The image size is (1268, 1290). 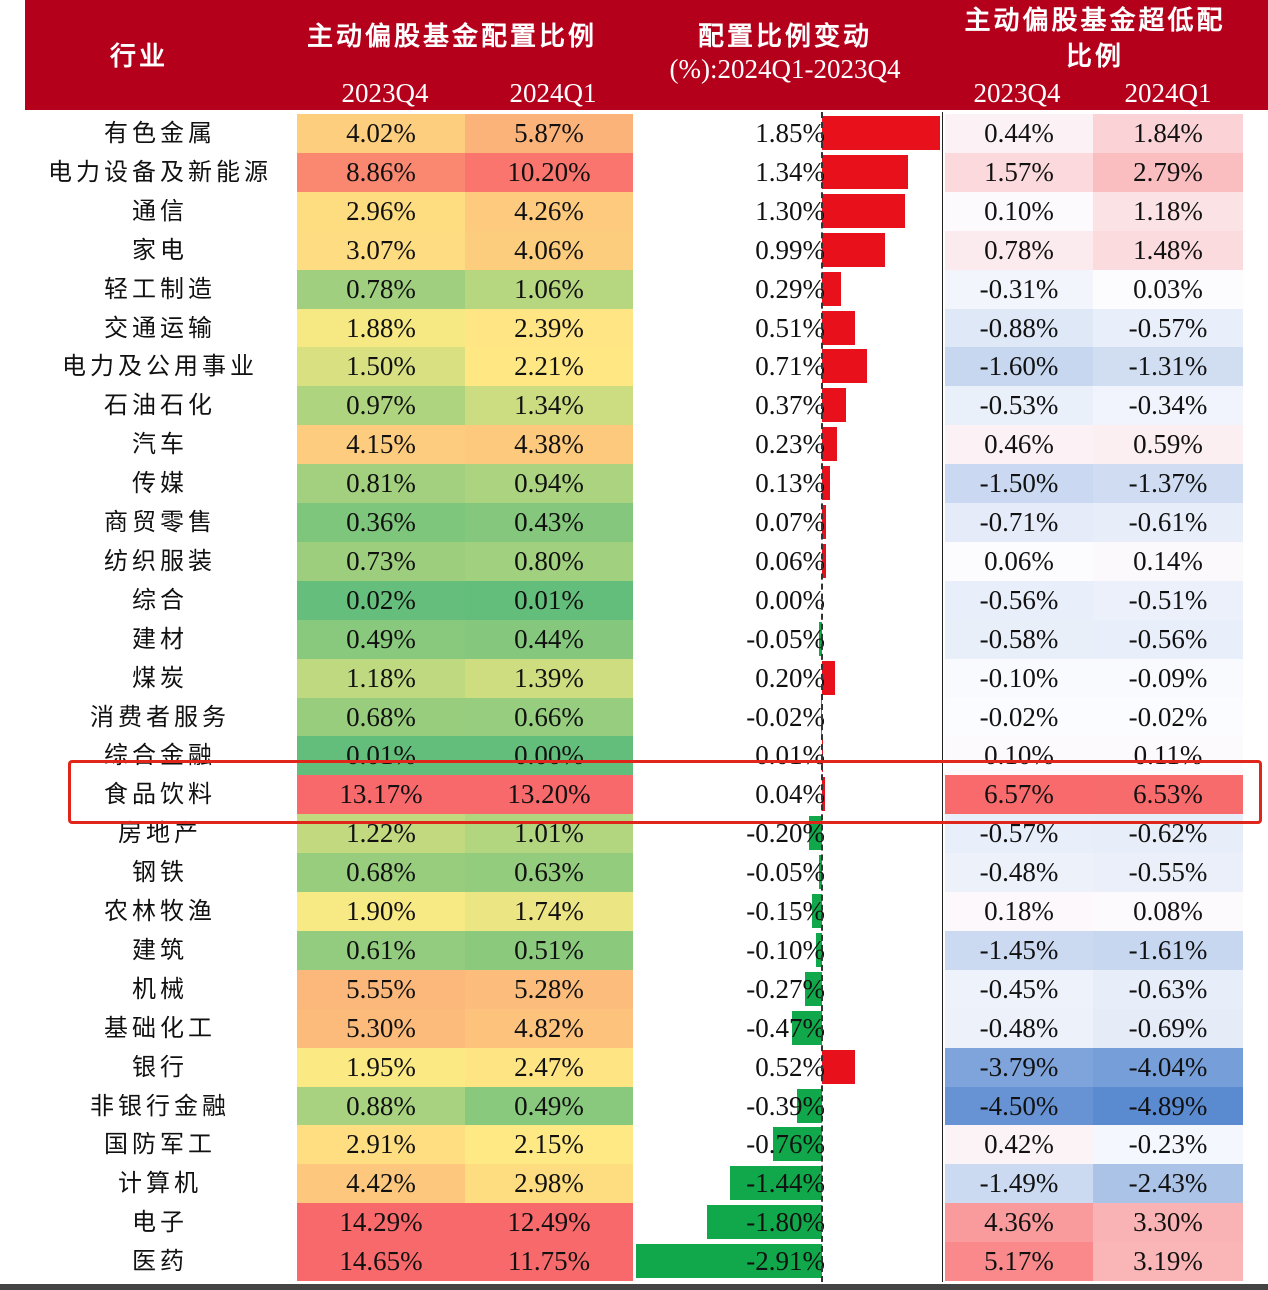 What do you see at coordinates (1019, 367) in the screenshot?
I see `underweight-2023q4-cell: -1.60%` at bounding box center [1019, 367].